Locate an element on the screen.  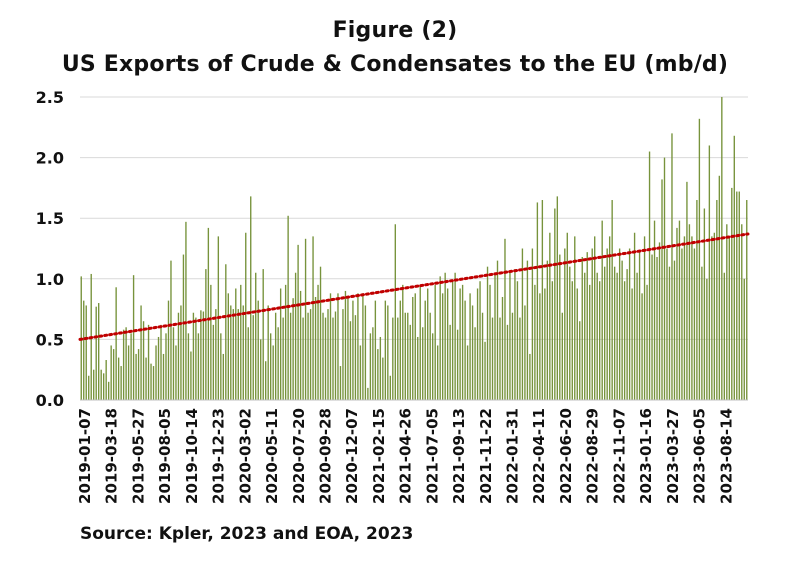
x-tick-label: 2019-03-18 is located at coordinates (112, 456).